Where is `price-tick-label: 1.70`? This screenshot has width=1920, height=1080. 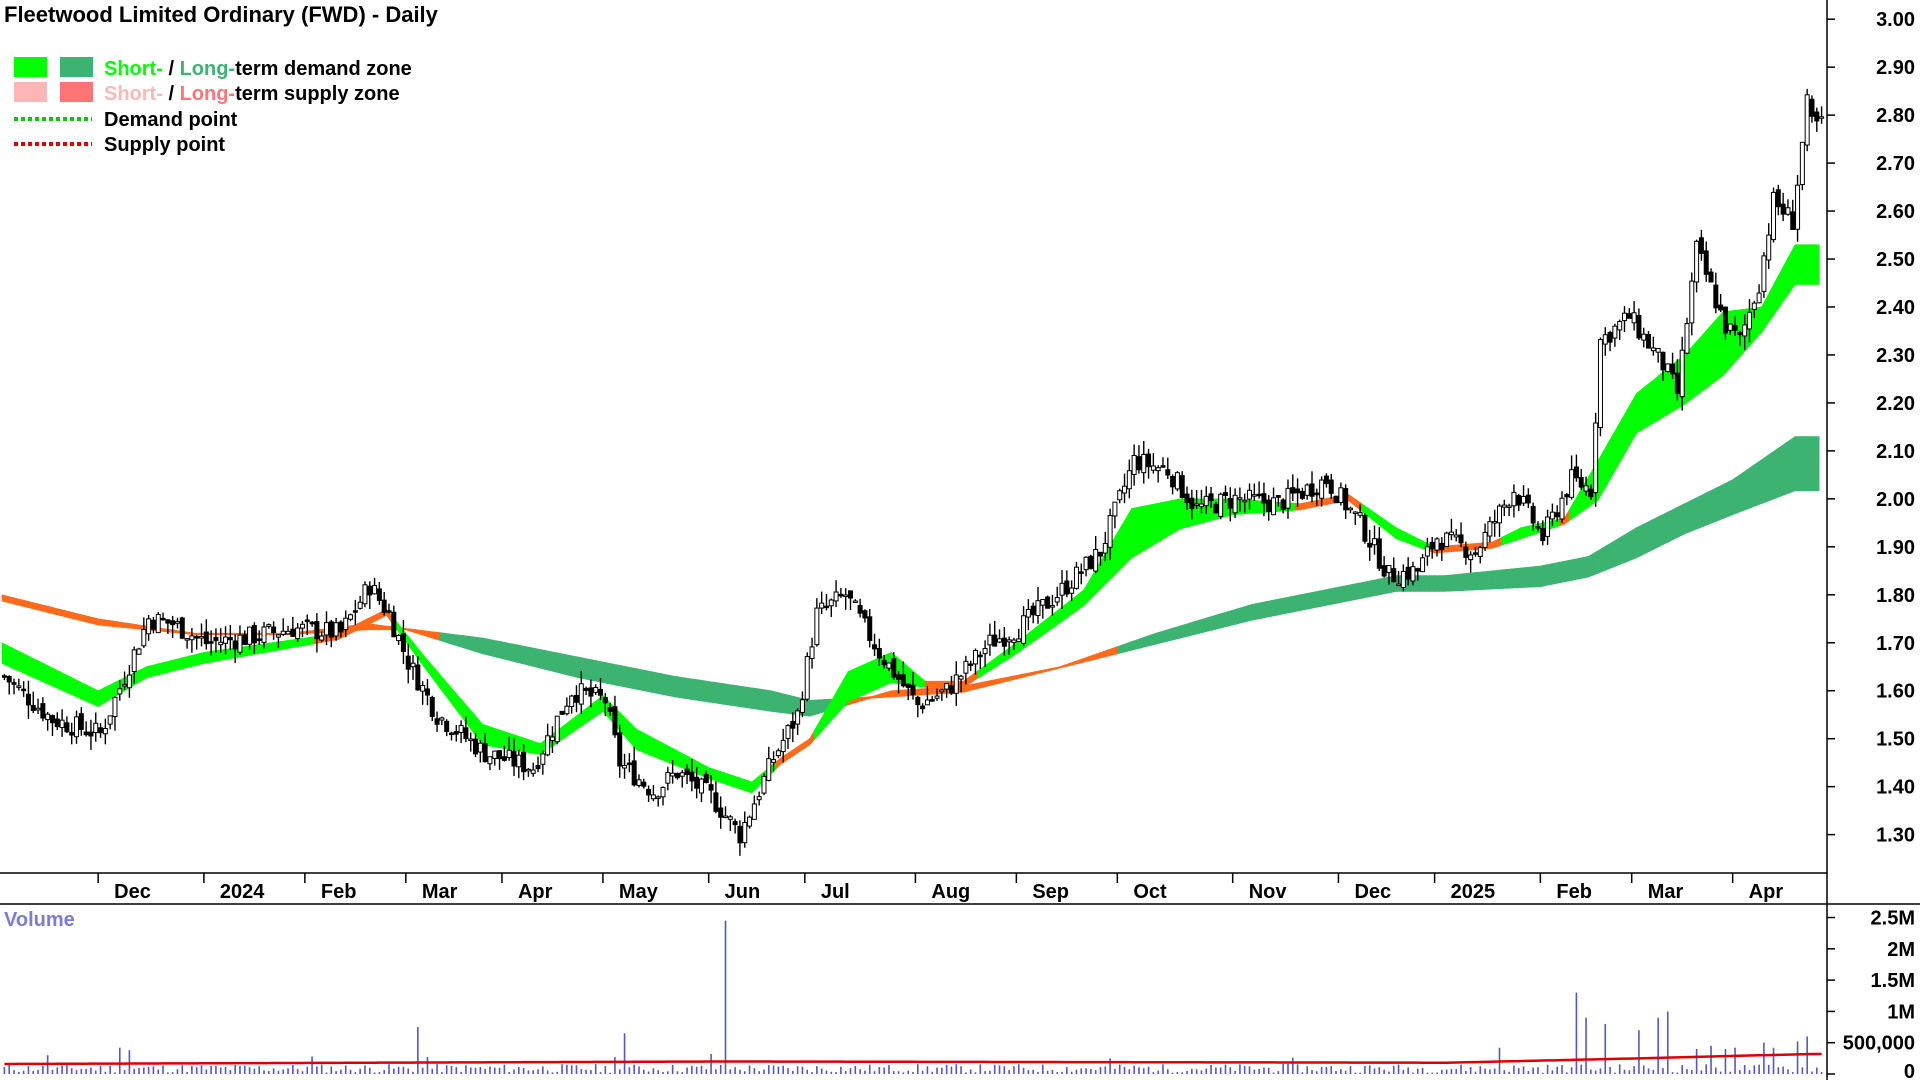
price-tick-label: 1.70 is located at coordinates (1895, 644).